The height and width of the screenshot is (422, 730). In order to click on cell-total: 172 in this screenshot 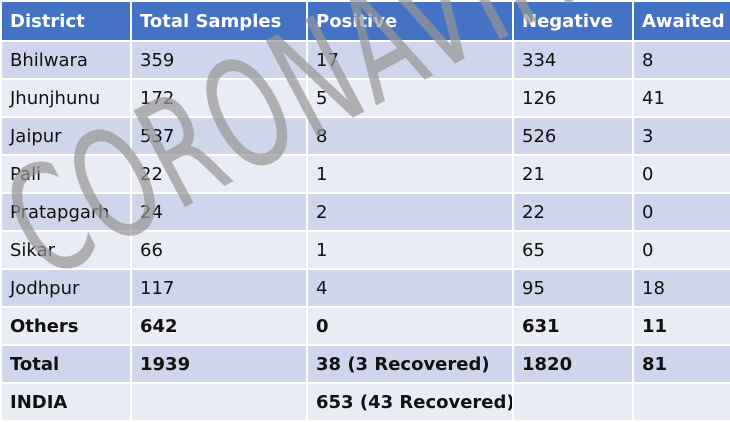, I will do `click(219, 98)`.